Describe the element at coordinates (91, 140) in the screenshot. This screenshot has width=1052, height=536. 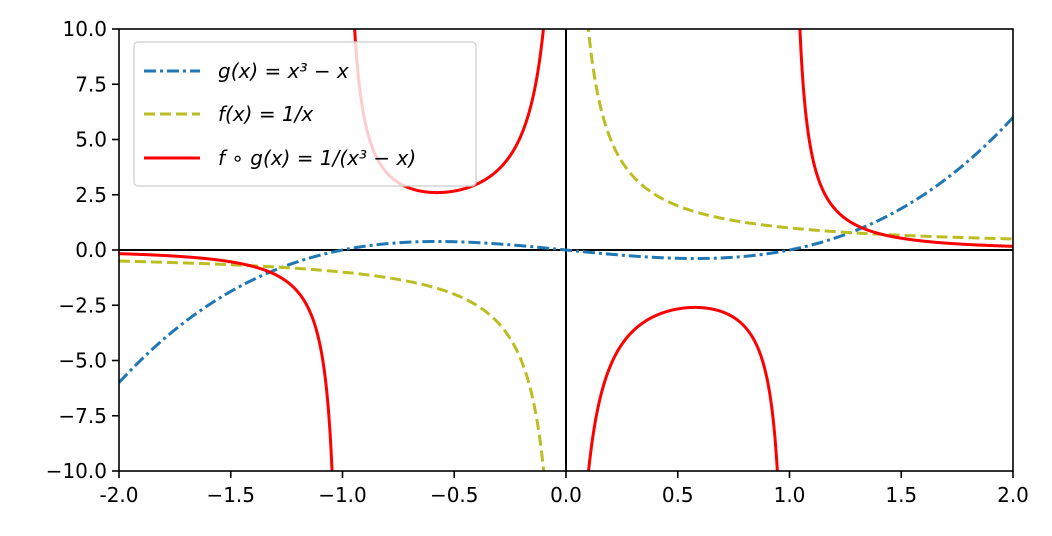
I see `y-tick-label: 5.0` at that location.